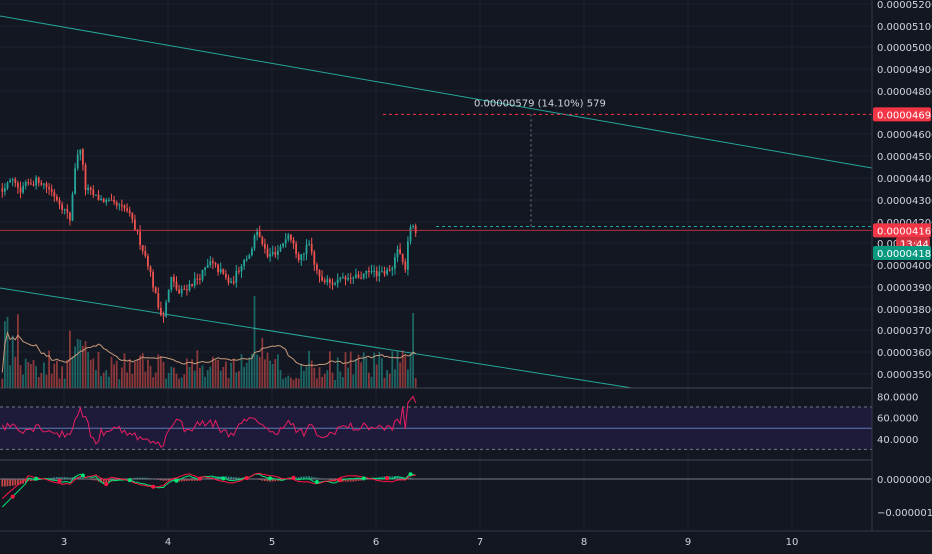 The height and width of the screenshot is (554, 932). What do you see at coordinates (627, 162) in the screenshot?
I see `price-range-measure: 0.00000579 (14.10%) 579` at bounding box center [627, 162].